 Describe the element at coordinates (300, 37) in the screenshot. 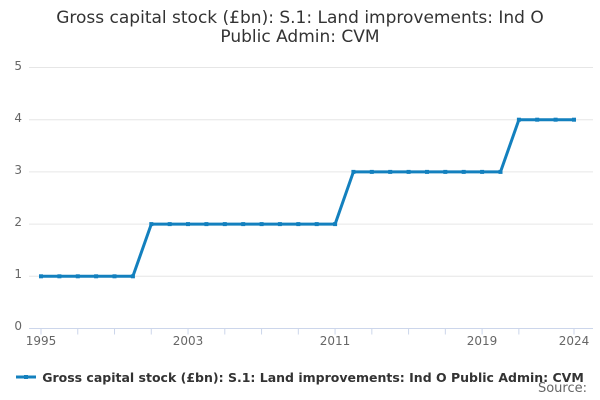

I see `chart-title-line2: Public Admin: CVM` at that location.